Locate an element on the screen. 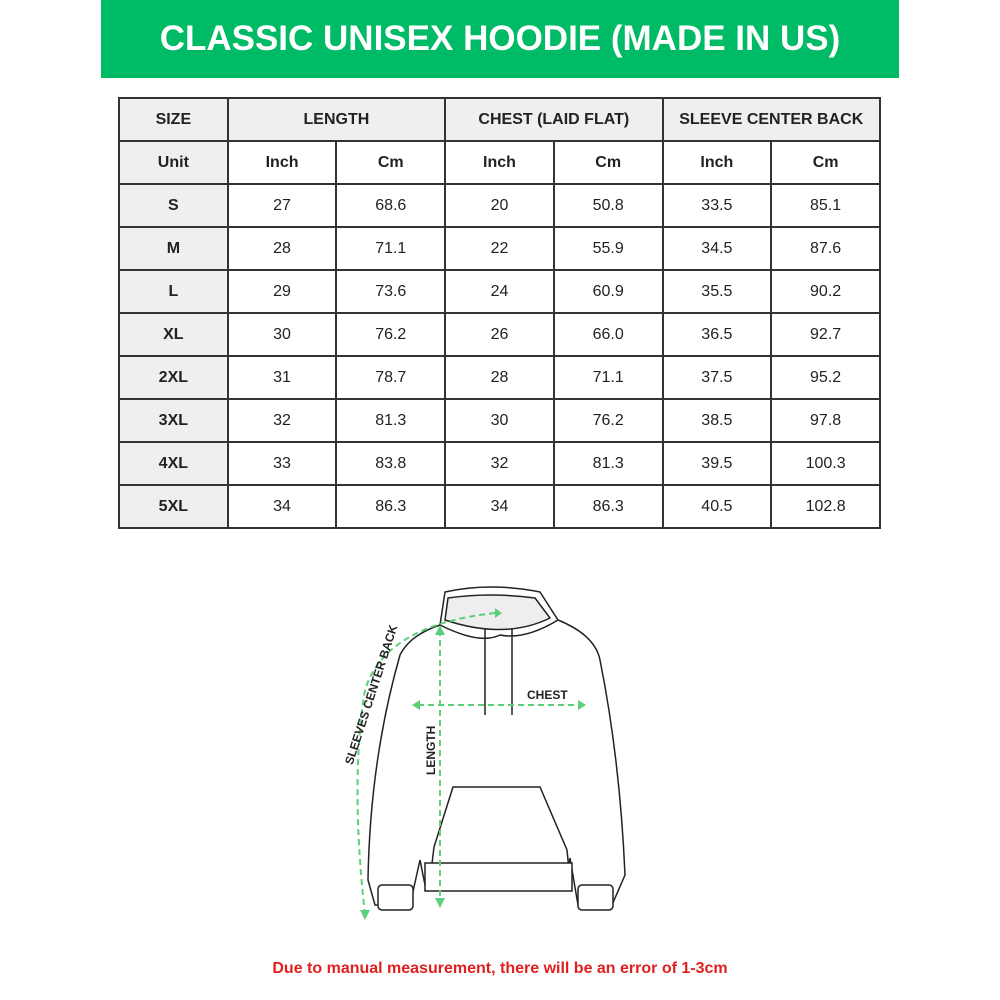 This screenshot has height=1000, width=1000. value-cell: 60.9 is located at coordinates (608, 291).